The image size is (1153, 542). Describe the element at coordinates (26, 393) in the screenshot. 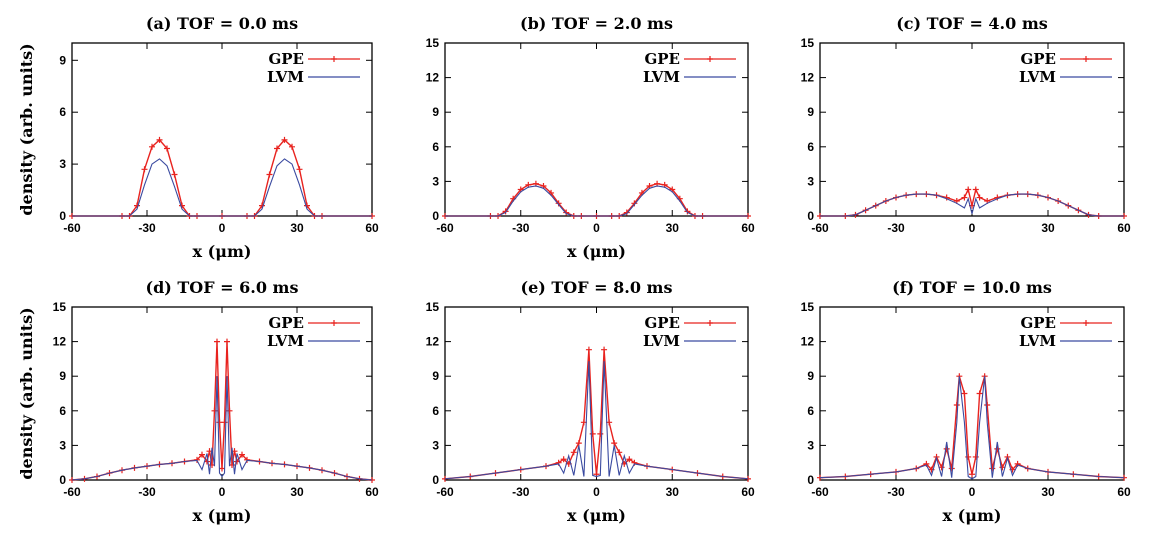

I see `y-axis-label: density (arb. units)` at that location.